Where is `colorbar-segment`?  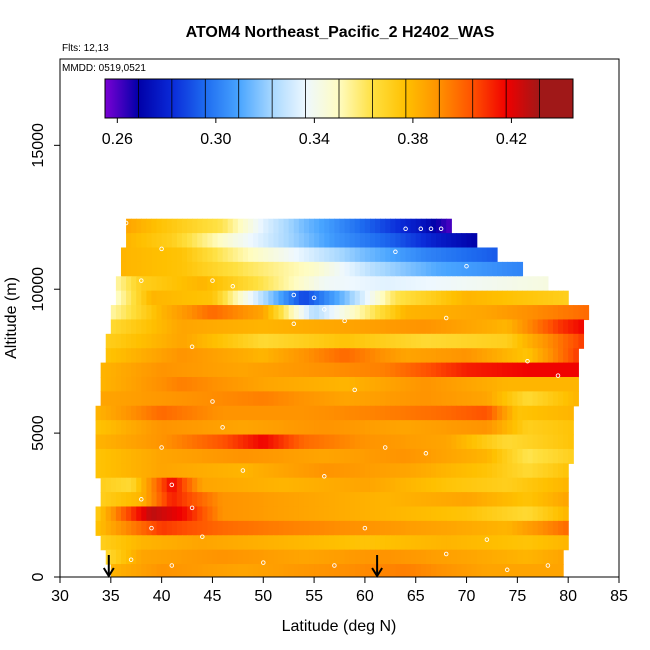 colorbar-segment is located at coordinates (155, 98).